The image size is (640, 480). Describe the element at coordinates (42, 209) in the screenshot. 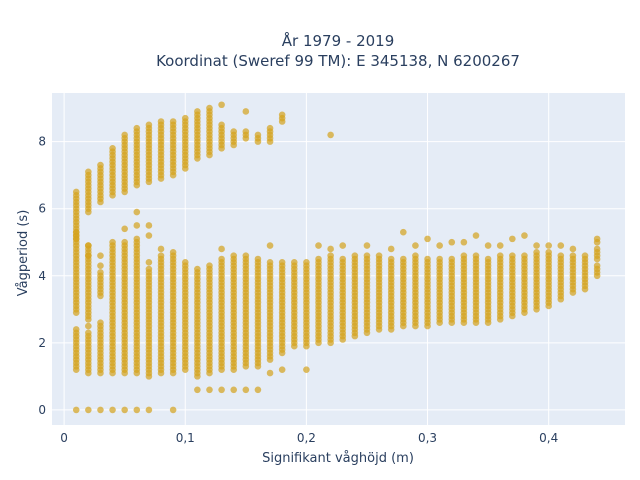

I see `y-tick-label: 6` at that location.